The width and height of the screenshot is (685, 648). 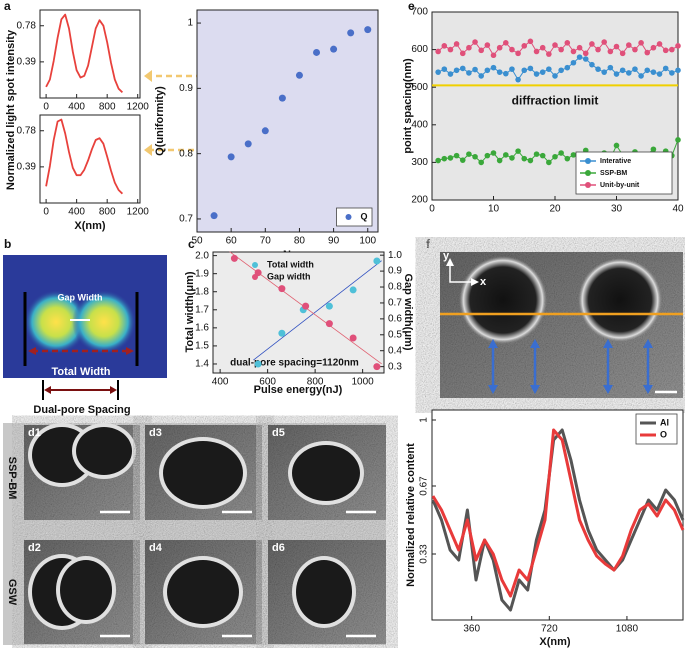 I want to click on x-tick-label: 600, so click(x=267, y=382).